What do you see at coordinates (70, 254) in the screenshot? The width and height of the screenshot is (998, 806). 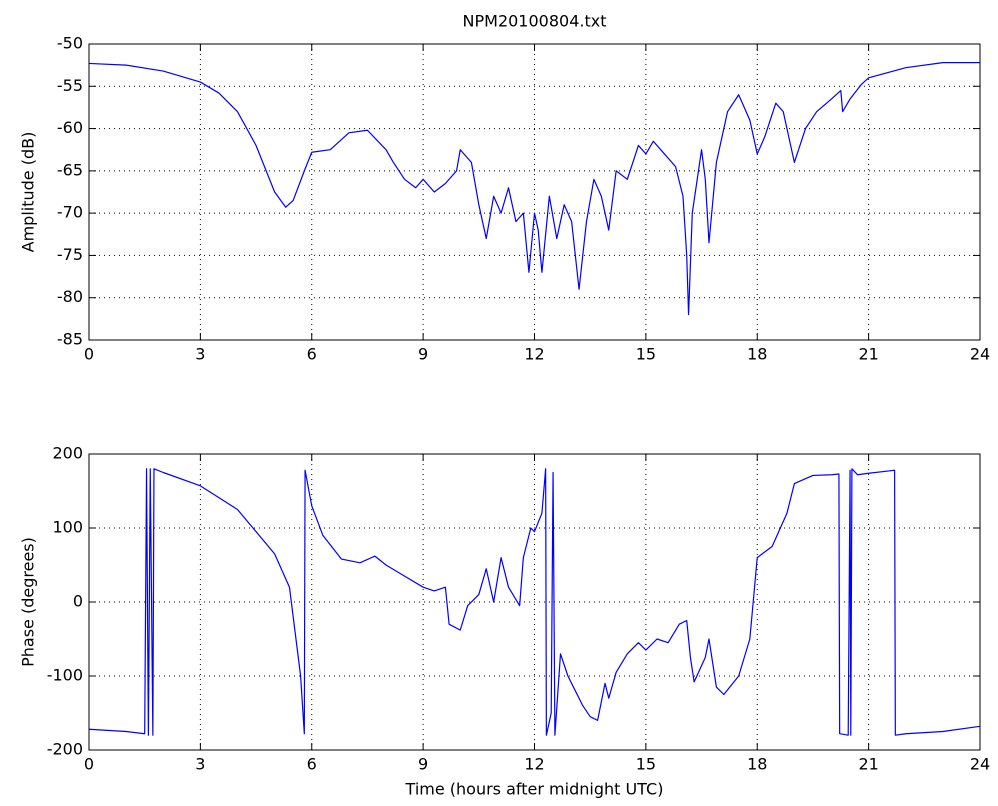 I see `y-tick-label: -75` at bounding box center [70, 254].